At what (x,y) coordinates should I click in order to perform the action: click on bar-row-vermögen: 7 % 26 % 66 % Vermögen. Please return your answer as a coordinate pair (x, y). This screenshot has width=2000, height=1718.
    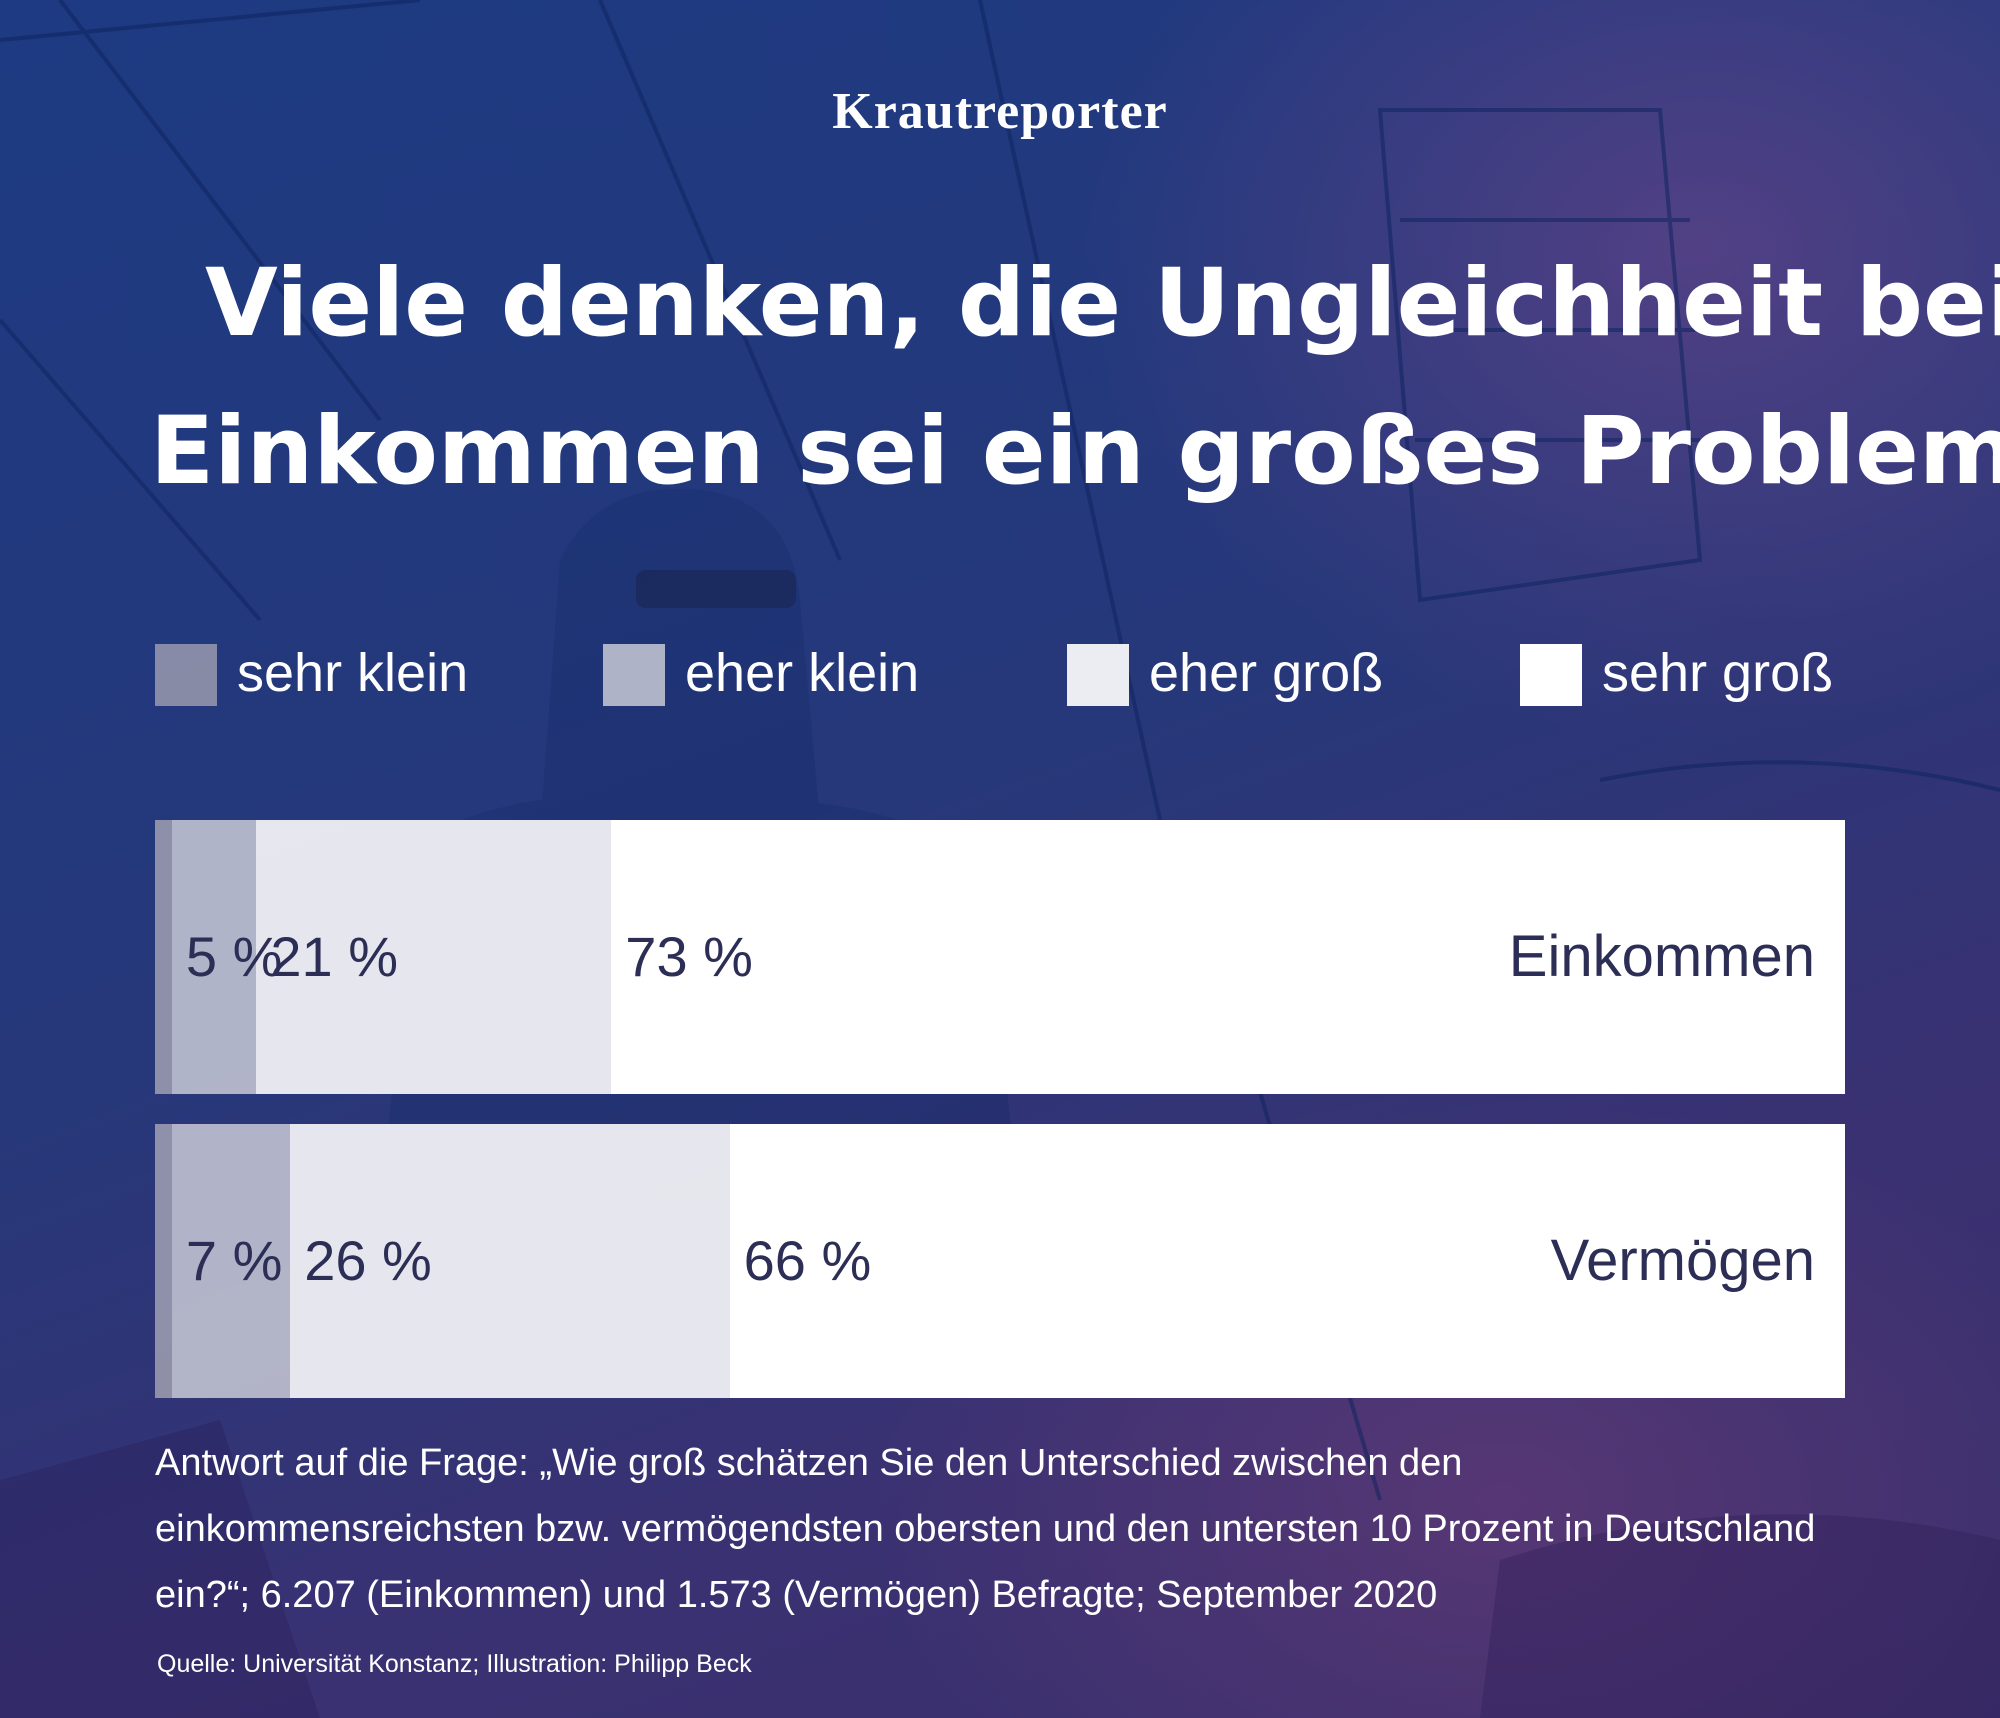
    Looking at the image, I should click on (1000, 1261).